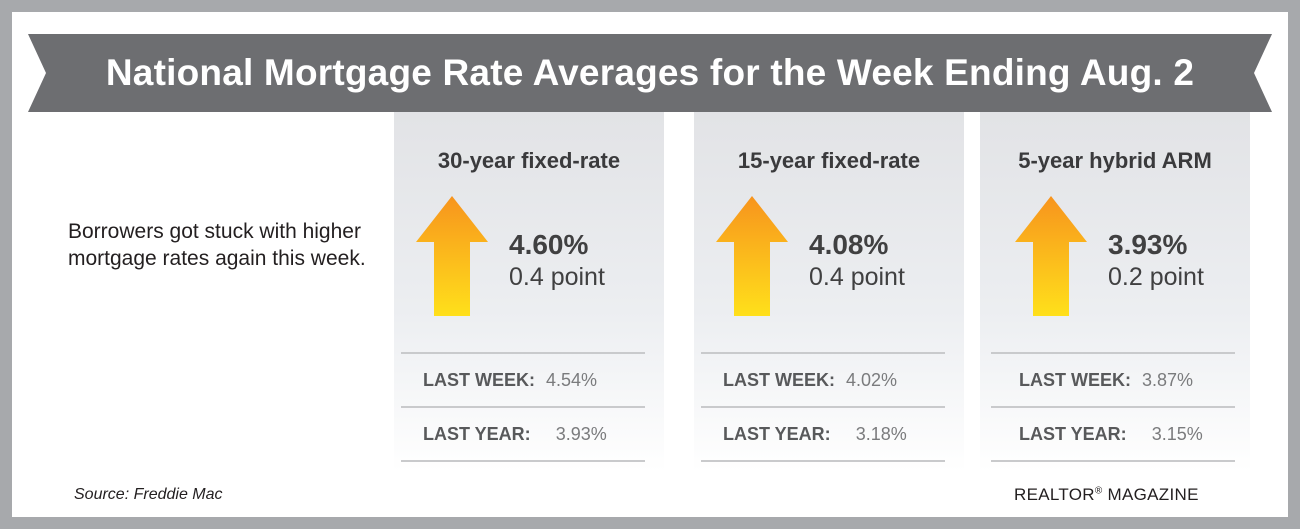 The image size is (1300, 529). I want to click on last-week-row: LAST WEEK: 3.87%, so click(1113, 379).